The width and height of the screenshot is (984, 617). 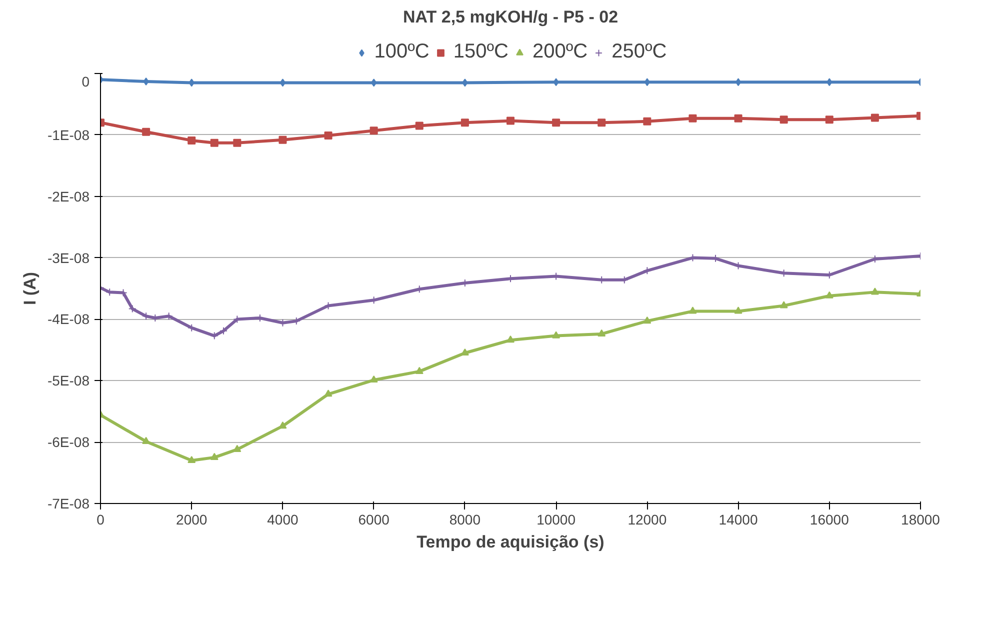 I want to click on legend-label: 250ºC, so click(x=639, y=52).